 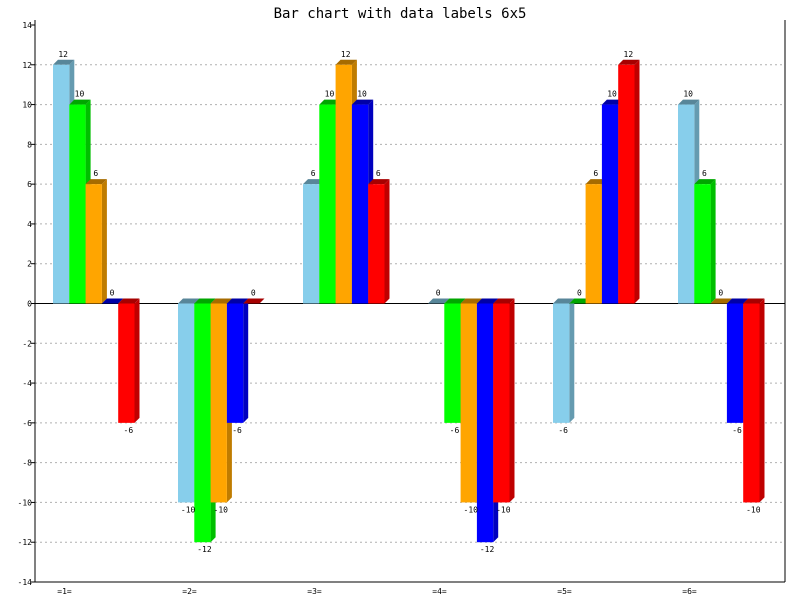 I want to click on y-tick-label: -6, so click(x=27, y=423).